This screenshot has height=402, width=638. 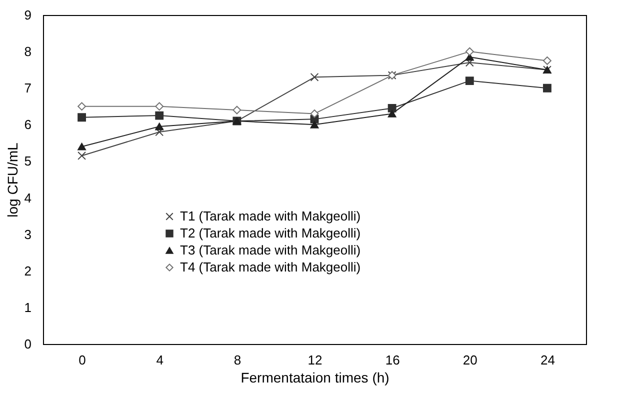 What do you see at coordinates (547, 360) in the screenshot?
I see `x-tick-label: 24` at bounding box center [547, 360].